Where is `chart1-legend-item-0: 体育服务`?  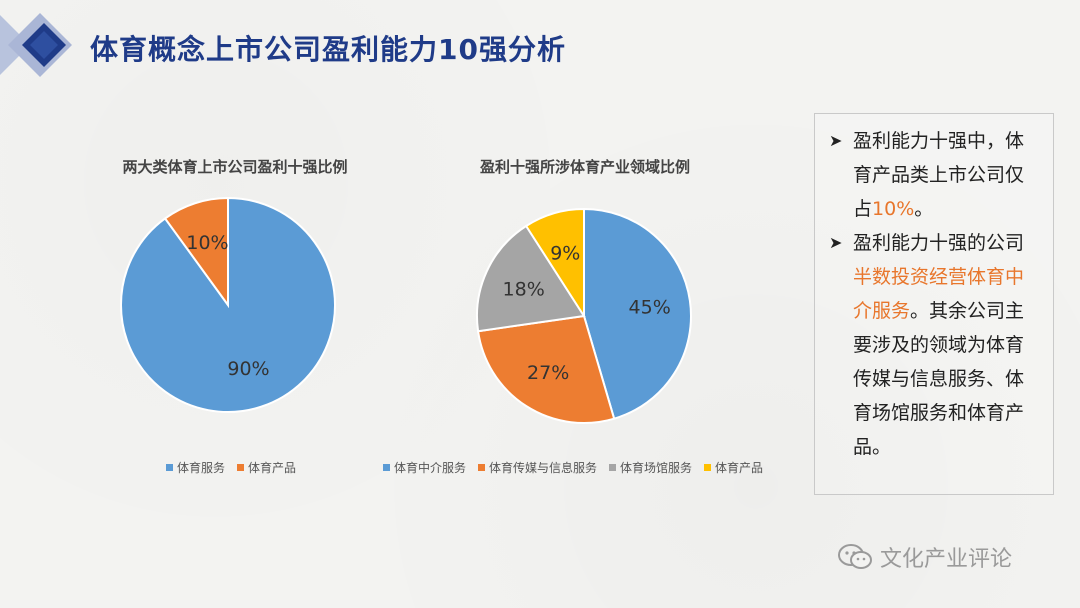 chart1-legend-item-0: 体育服务 is located at coordinates (195, 467).